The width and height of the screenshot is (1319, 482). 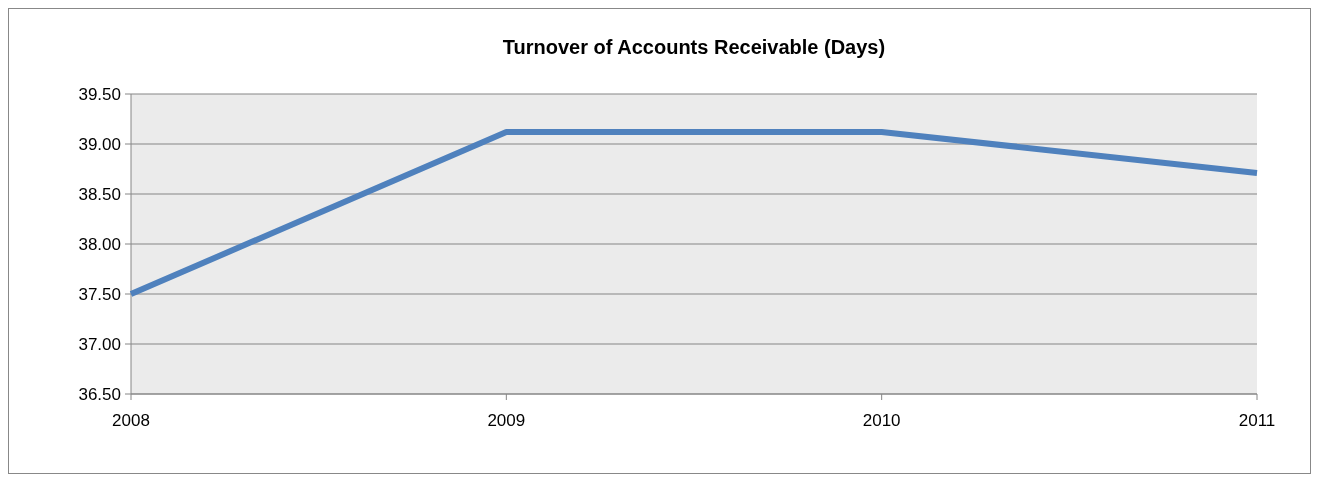 I want to click on x-tick-label: 2008, so click(x=131, y=420).